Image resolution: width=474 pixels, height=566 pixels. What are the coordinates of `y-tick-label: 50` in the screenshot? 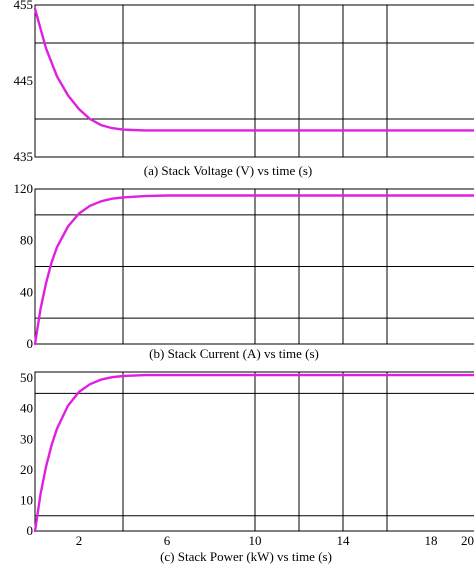 It's located at (26, 377).